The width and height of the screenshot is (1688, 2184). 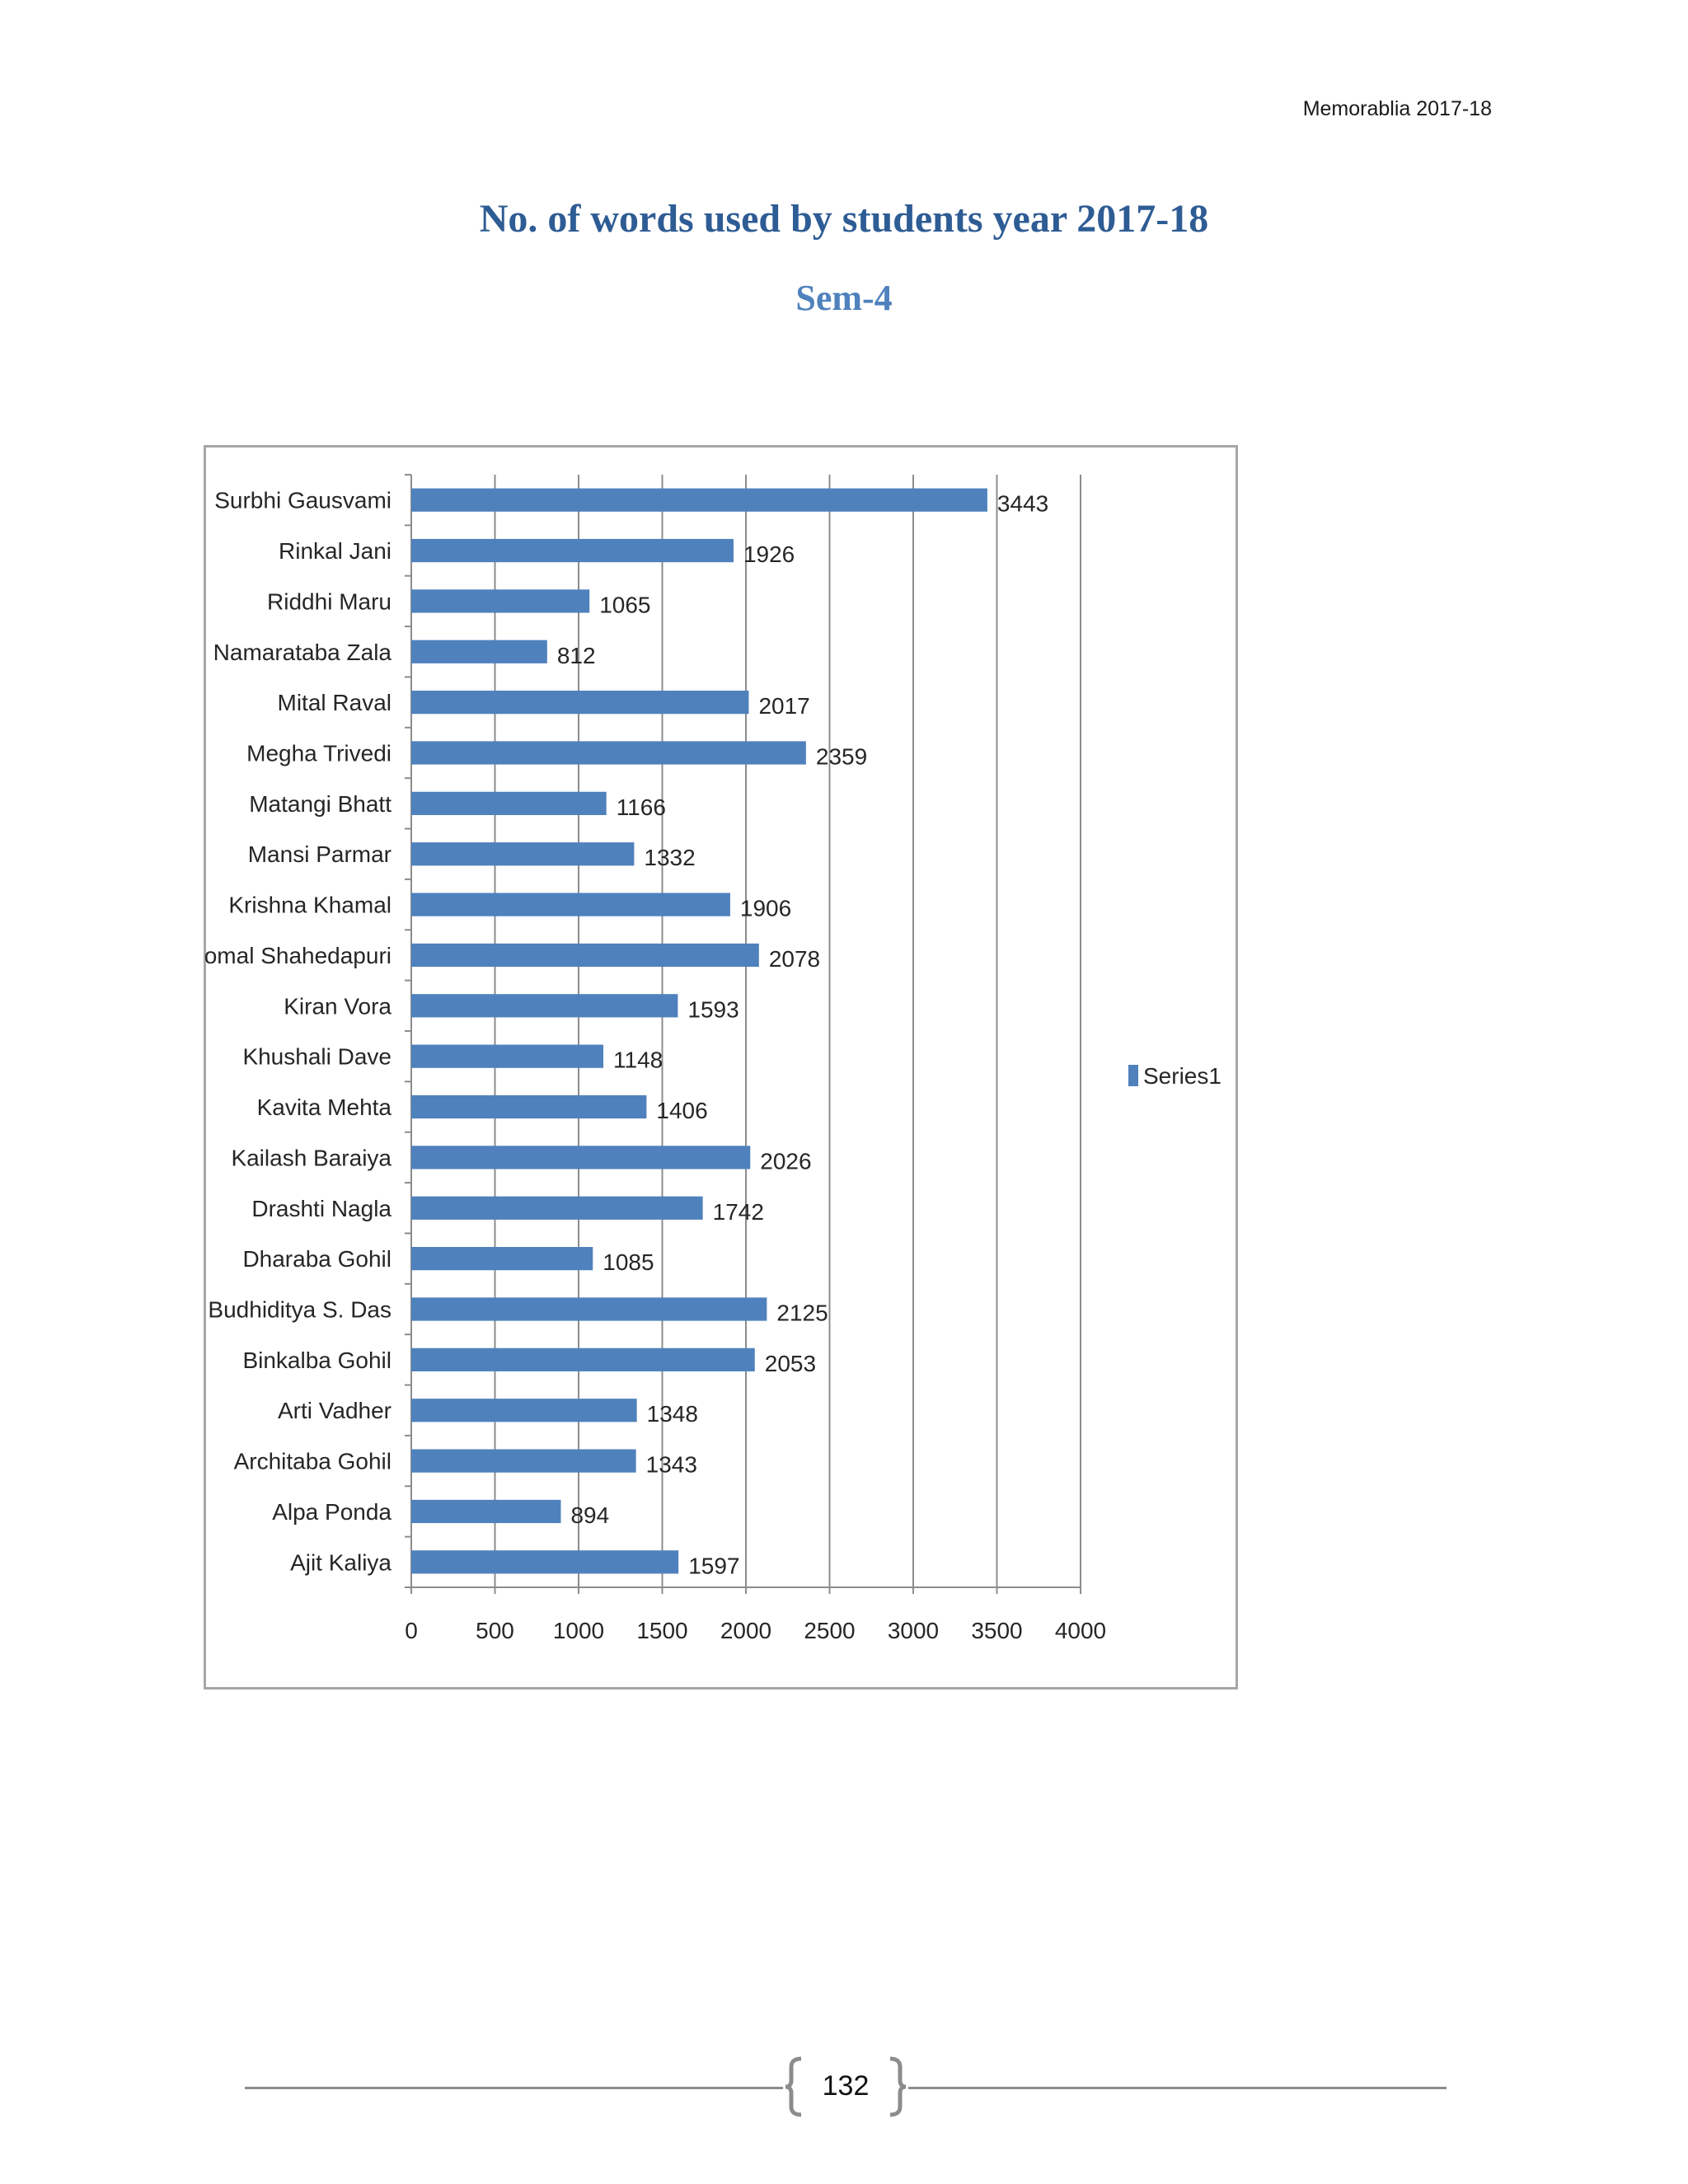 What do you see at coordinates (669, 857) in the screenshot?
I see `data-label: 1332` at bounding box center [669, 857].